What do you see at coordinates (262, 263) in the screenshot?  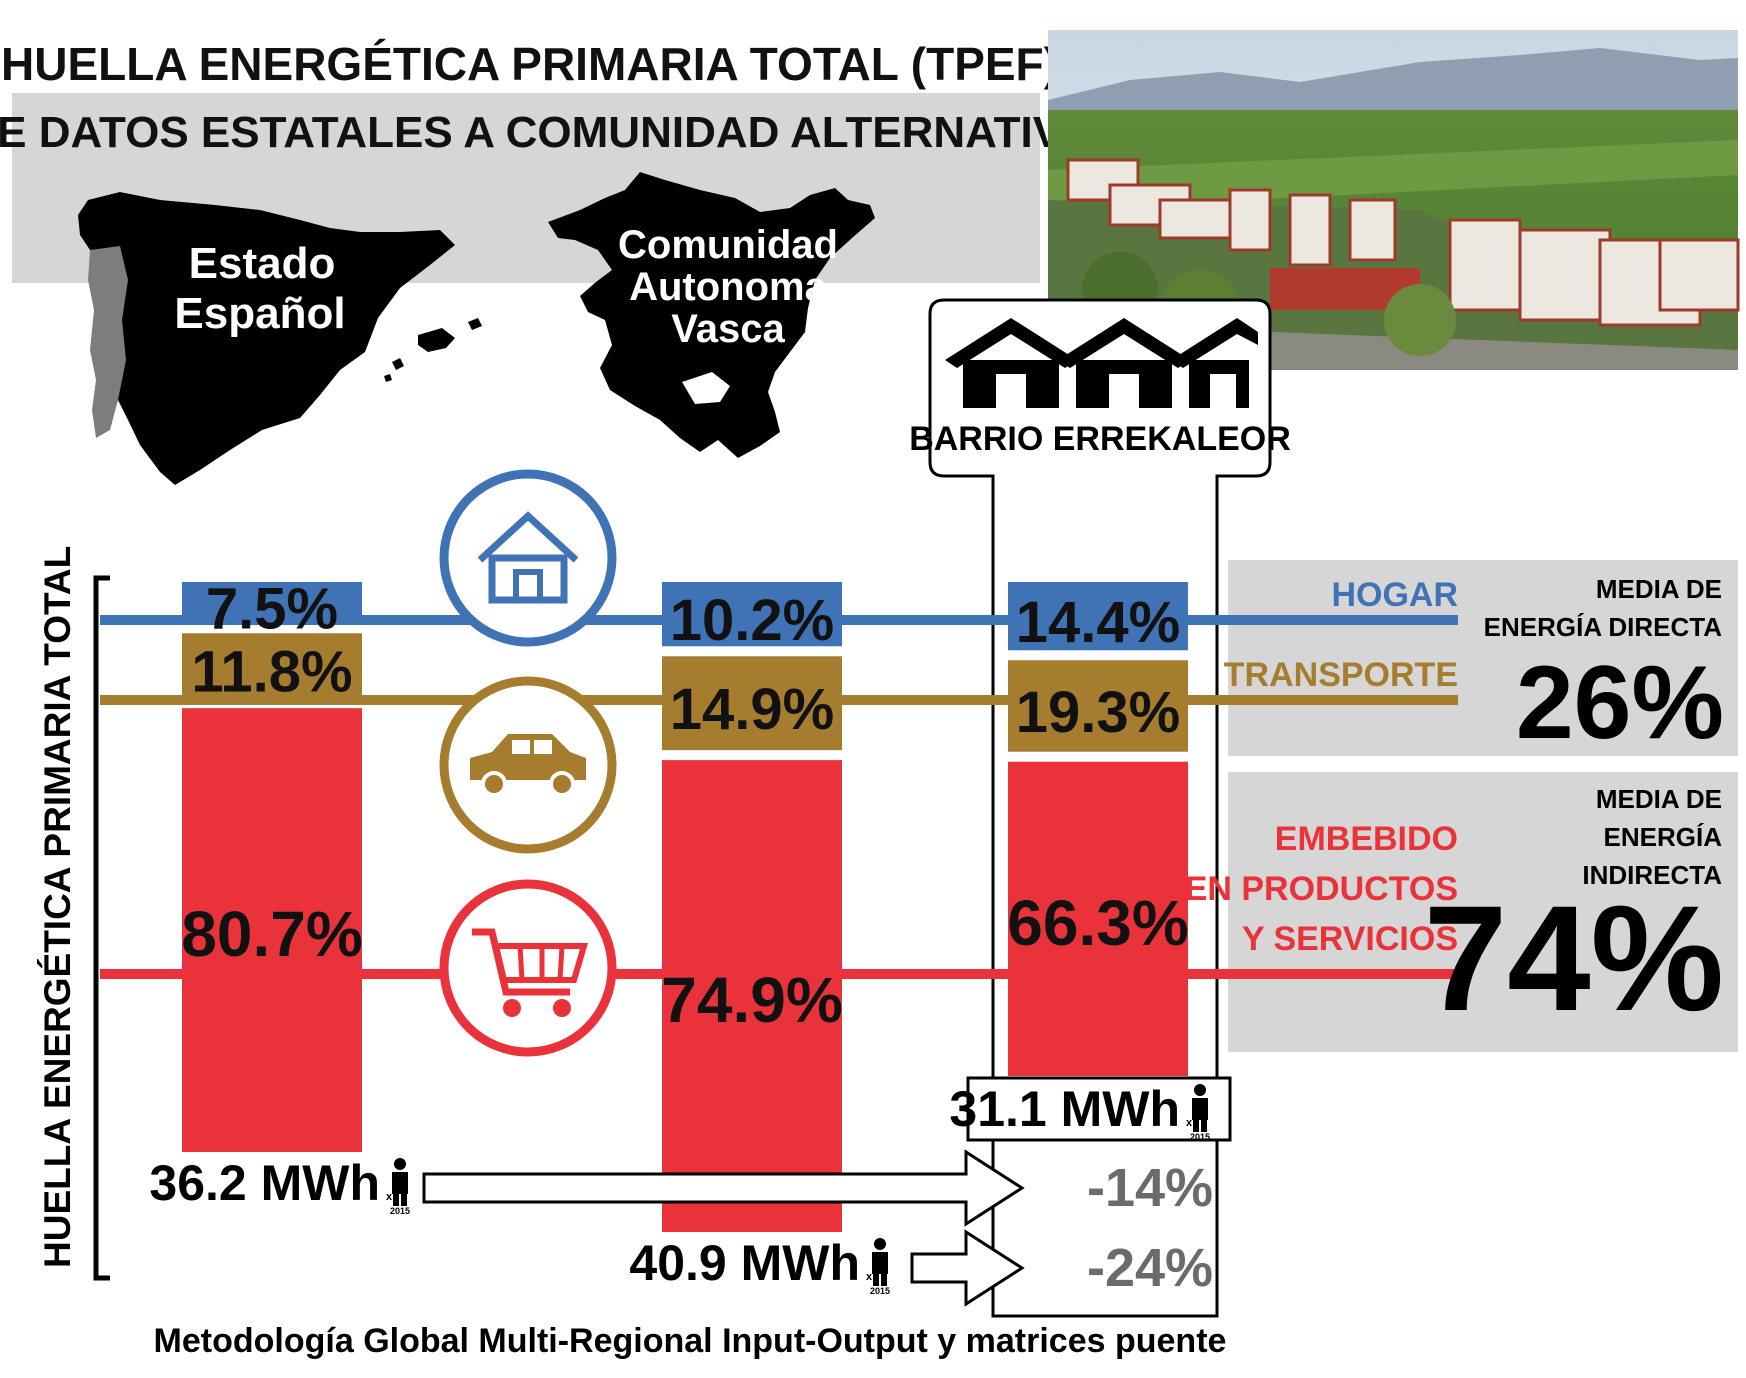 I see `spain-label-line1: Estado` at bounding box center [262, 263].